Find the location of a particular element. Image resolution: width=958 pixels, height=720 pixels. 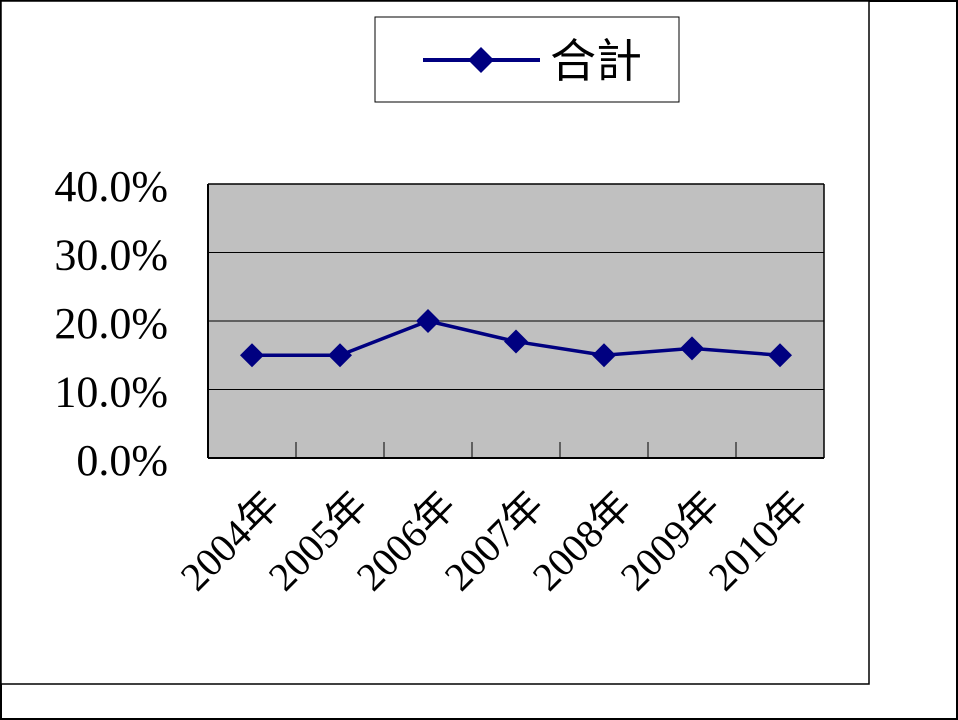

y-tick-label: 10.0% is located at coordinates (111, 392).